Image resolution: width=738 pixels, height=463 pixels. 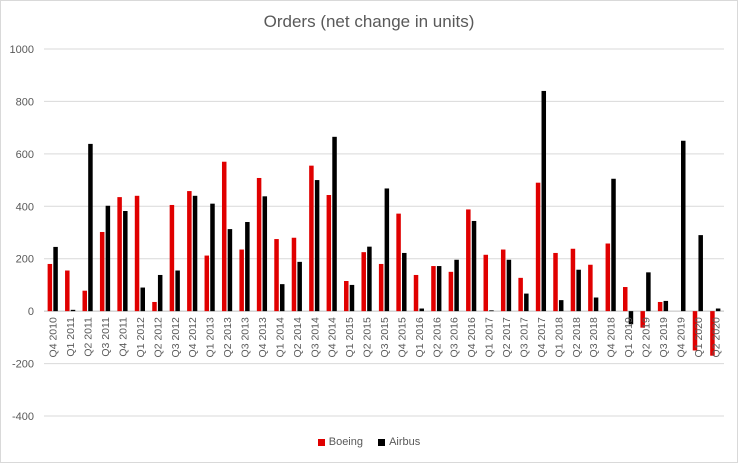 What do you see at coordinates (404, 282) in the screenshot?
I see `bar-airbus-q4-2015` at bounding box center [404, 282].